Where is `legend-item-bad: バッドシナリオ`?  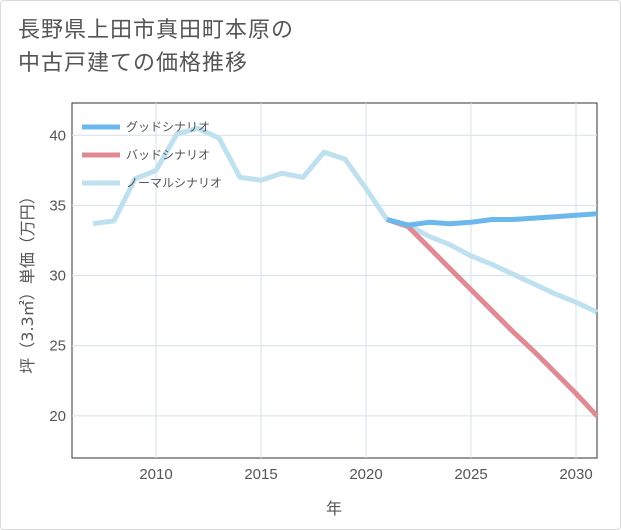
legend-item-bad: バッドシナリオ is located at coordinates (146, 155).